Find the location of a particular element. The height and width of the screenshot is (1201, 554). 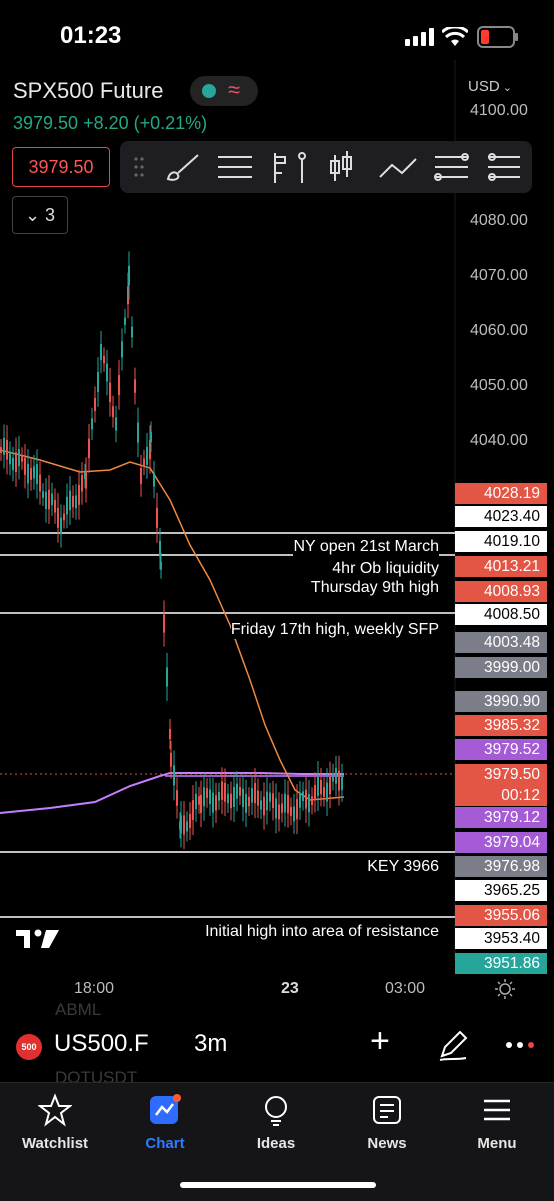

symbol-badge-icon: 500 is located at coordinates (29, 1047).